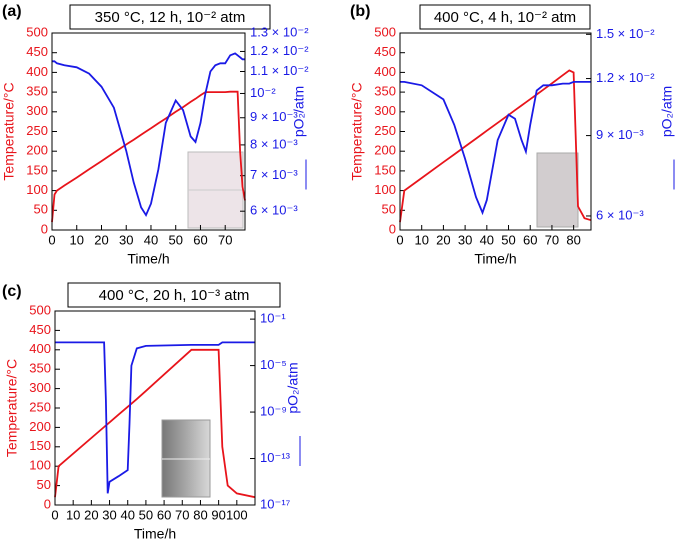 This screenshot has width=685, height=546. What do you see at coordinates (237, 514) in the screenshot?
I see `x-tick-label: 100` at bounding box center [237, 514].